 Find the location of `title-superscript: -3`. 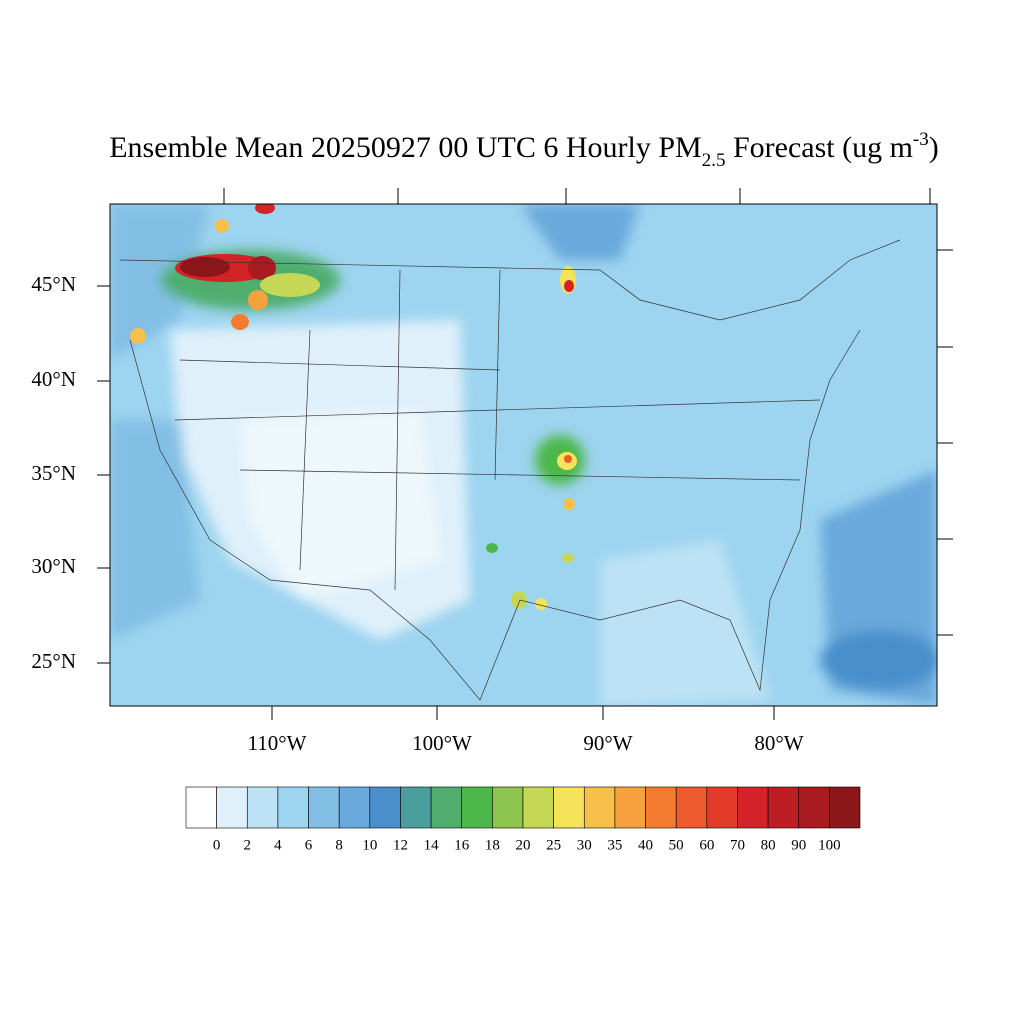

title-superscript: -3 is located at coordinates (921, 139).